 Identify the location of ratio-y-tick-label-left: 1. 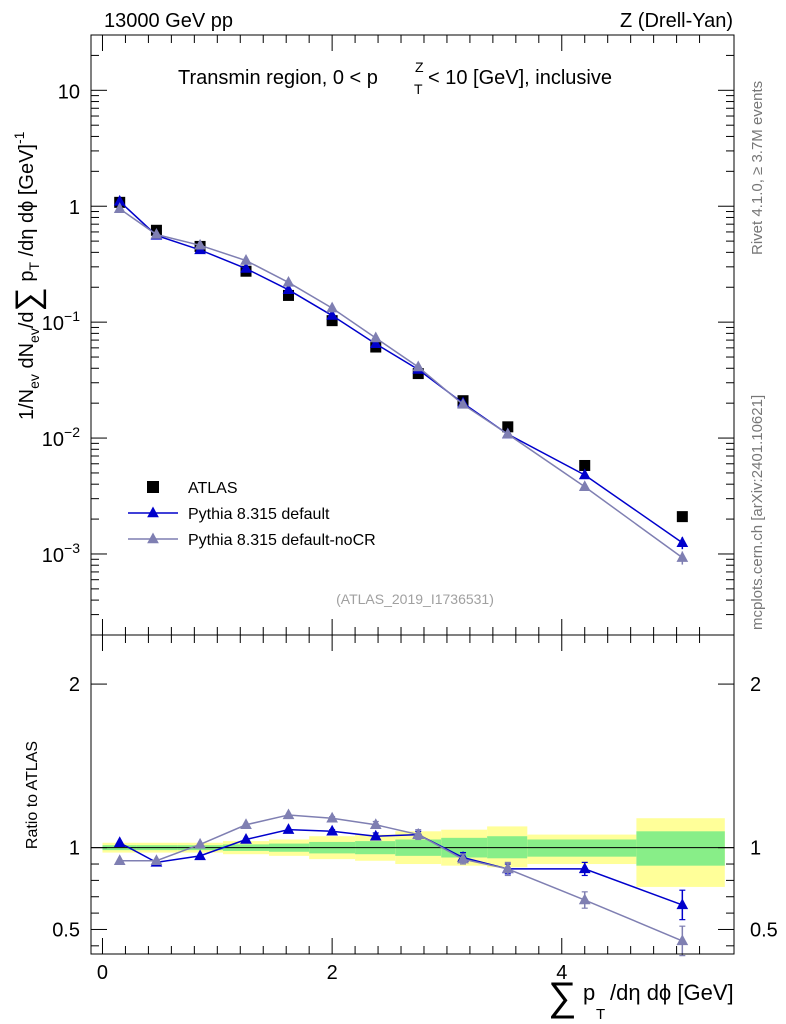
(74, 849).